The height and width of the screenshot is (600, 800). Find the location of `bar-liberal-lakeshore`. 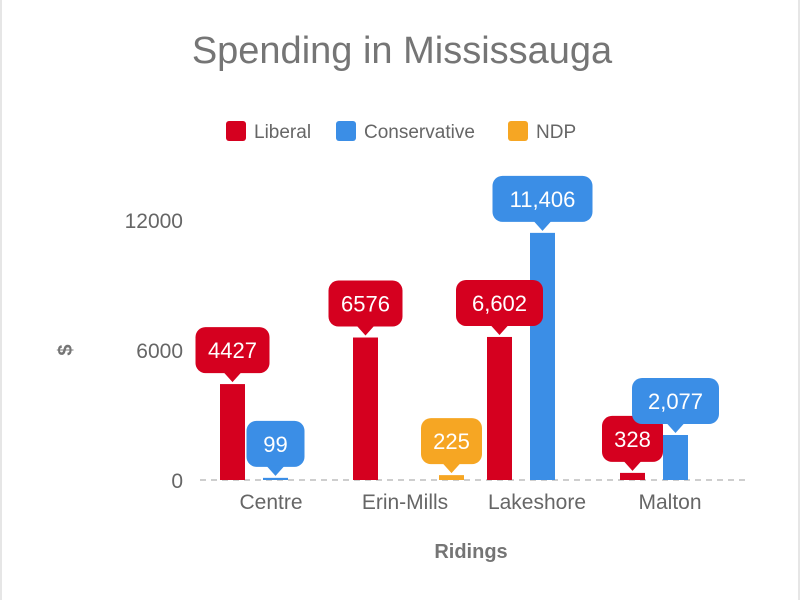

bar-liberal-lakeshore is located at coordinates (499, 408).